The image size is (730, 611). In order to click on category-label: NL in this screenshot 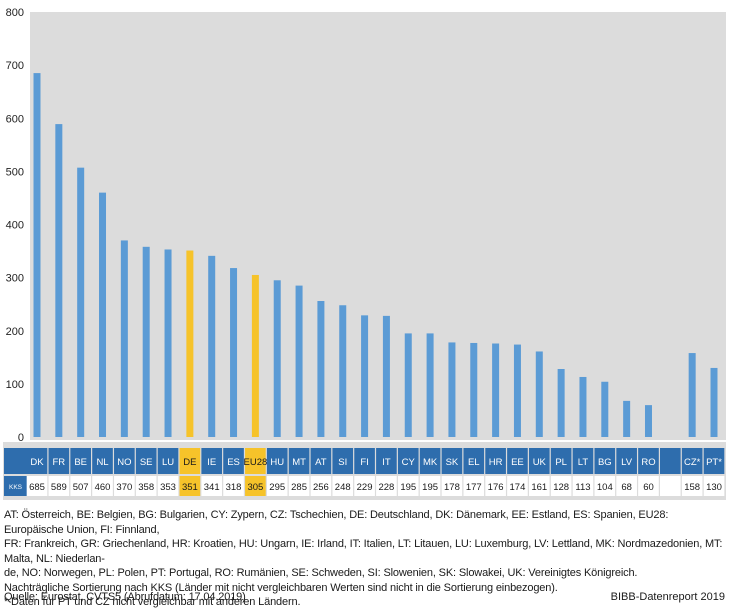, I will do `click(102, 462)`.